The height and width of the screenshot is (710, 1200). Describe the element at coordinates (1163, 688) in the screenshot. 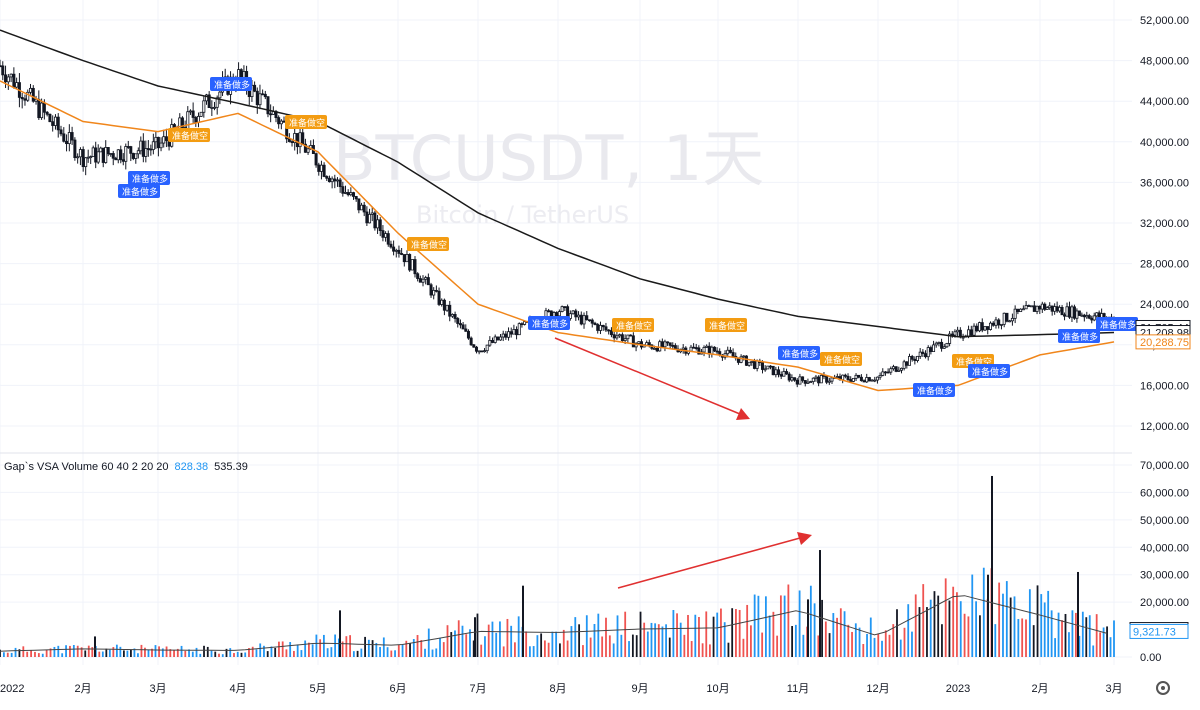

I see `settings-gear-icon` at that location.